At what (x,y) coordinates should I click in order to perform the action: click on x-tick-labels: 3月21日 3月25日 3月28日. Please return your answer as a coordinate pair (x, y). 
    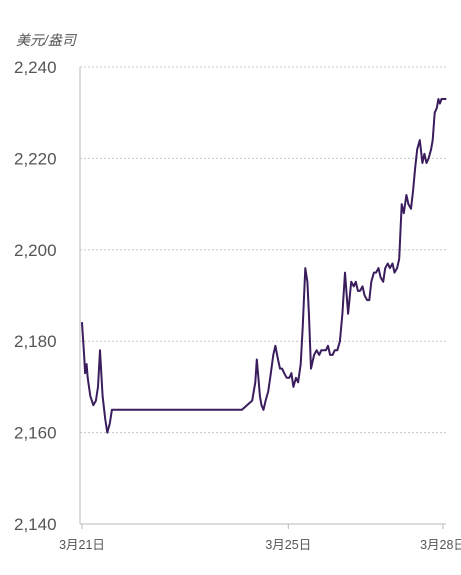
    Looking at the image, I should click on (260, 545).